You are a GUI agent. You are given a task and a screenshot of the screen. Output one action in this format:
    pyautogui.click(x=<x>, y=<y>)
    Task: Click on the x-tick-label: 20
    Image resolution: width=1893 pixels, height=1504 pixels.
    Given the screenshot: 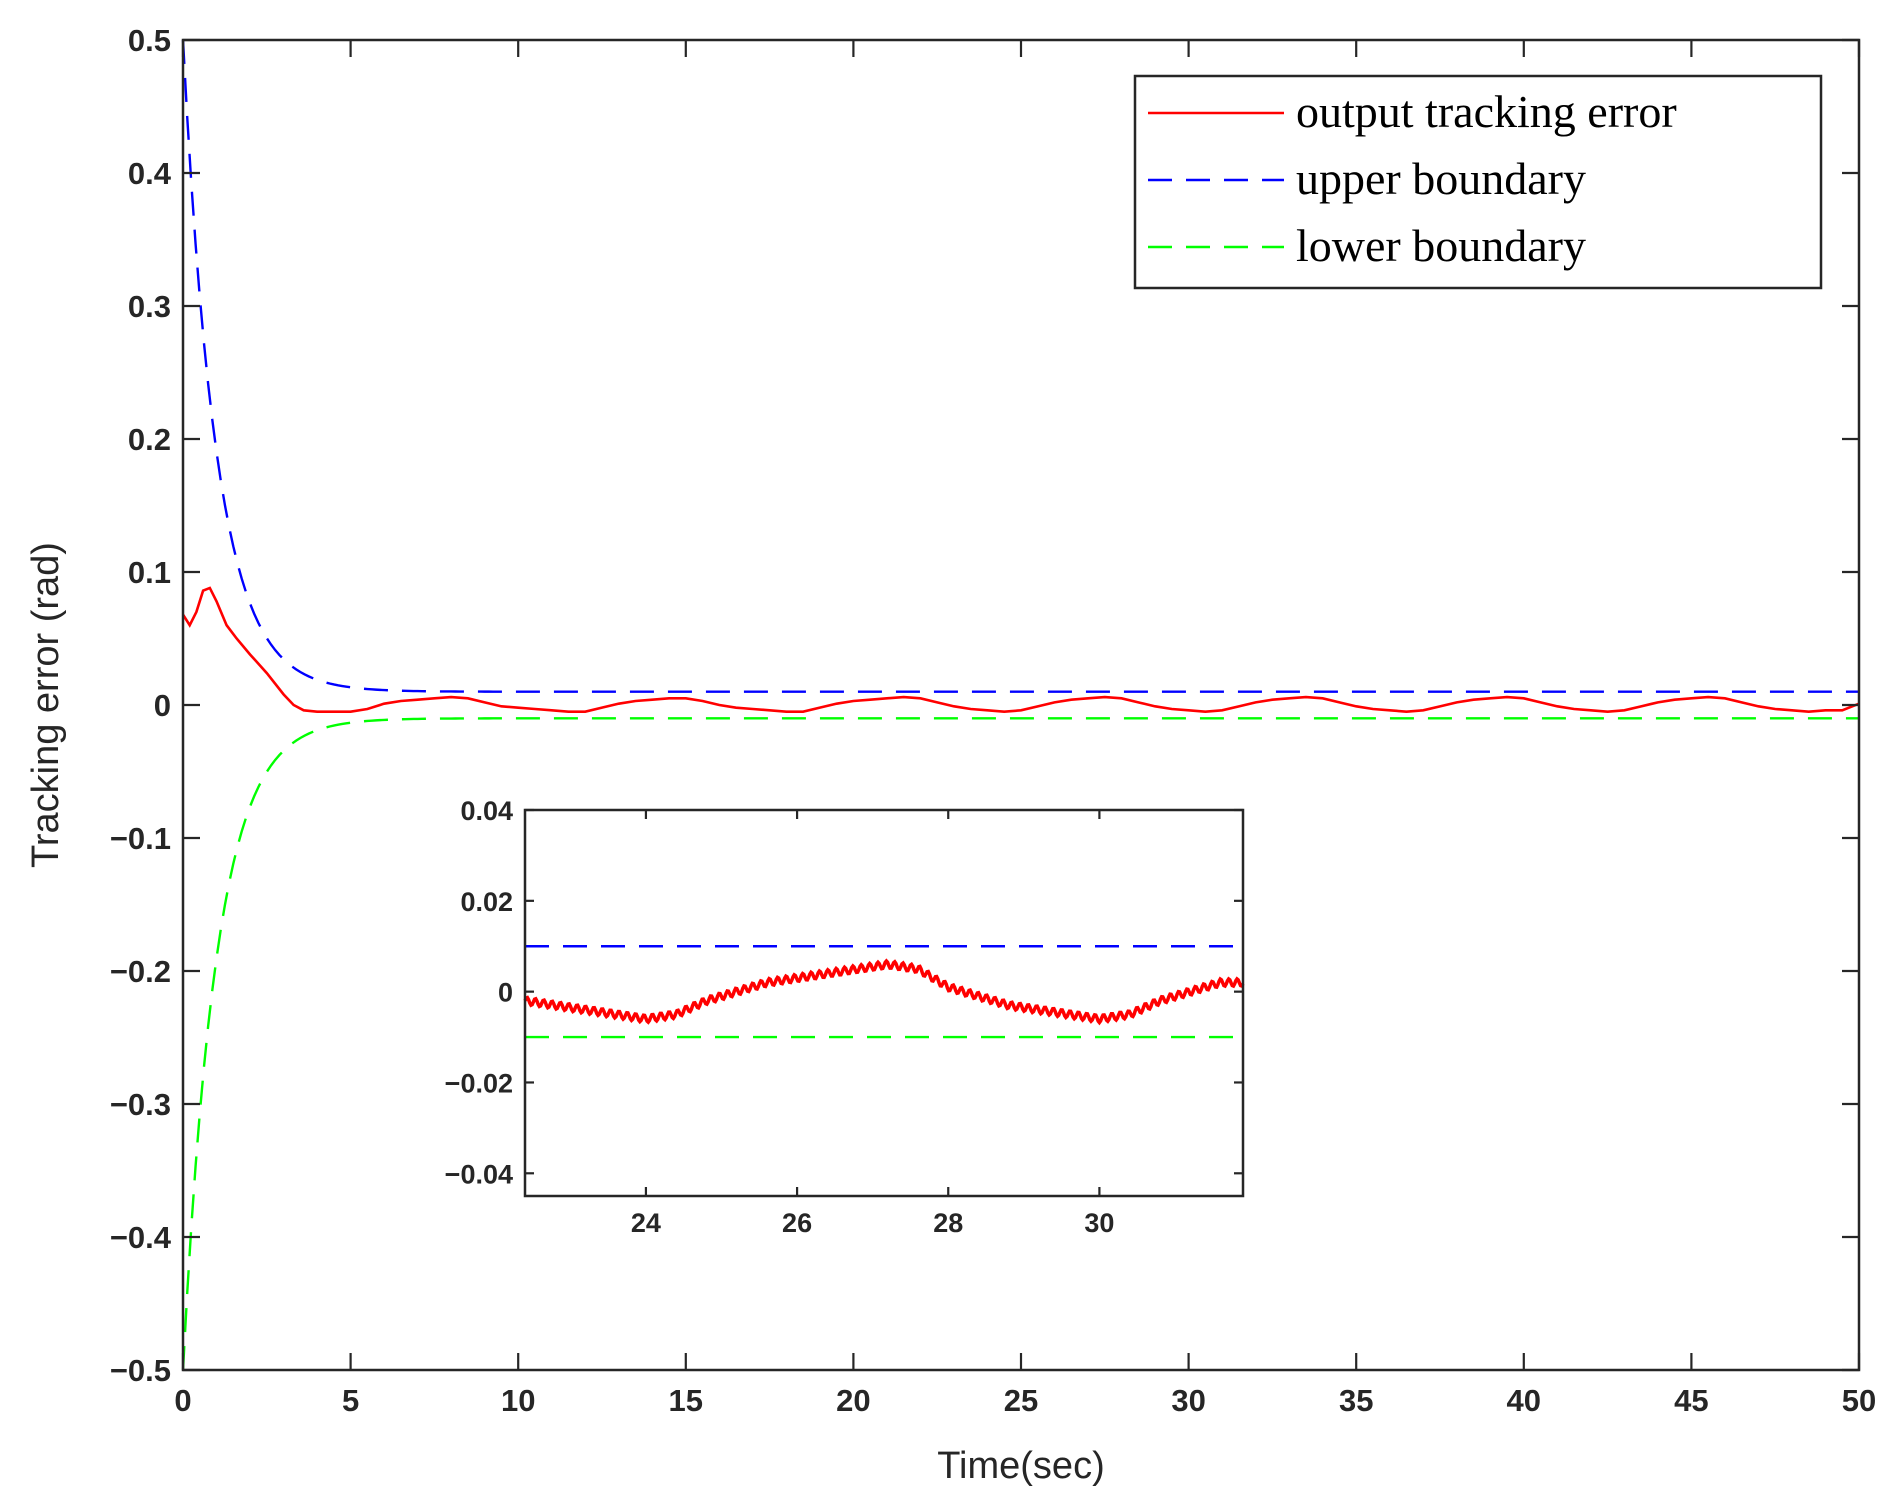 What is the action you would take?
    pyautogui.click(x=853, y=1400)
    